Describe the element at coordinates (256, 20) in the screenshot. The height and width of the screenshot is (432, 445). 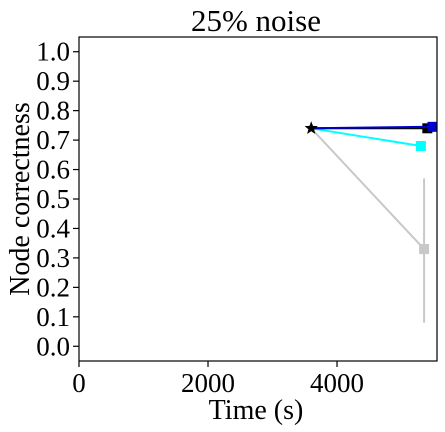
I see `chart-title: 25% noise` at that location.